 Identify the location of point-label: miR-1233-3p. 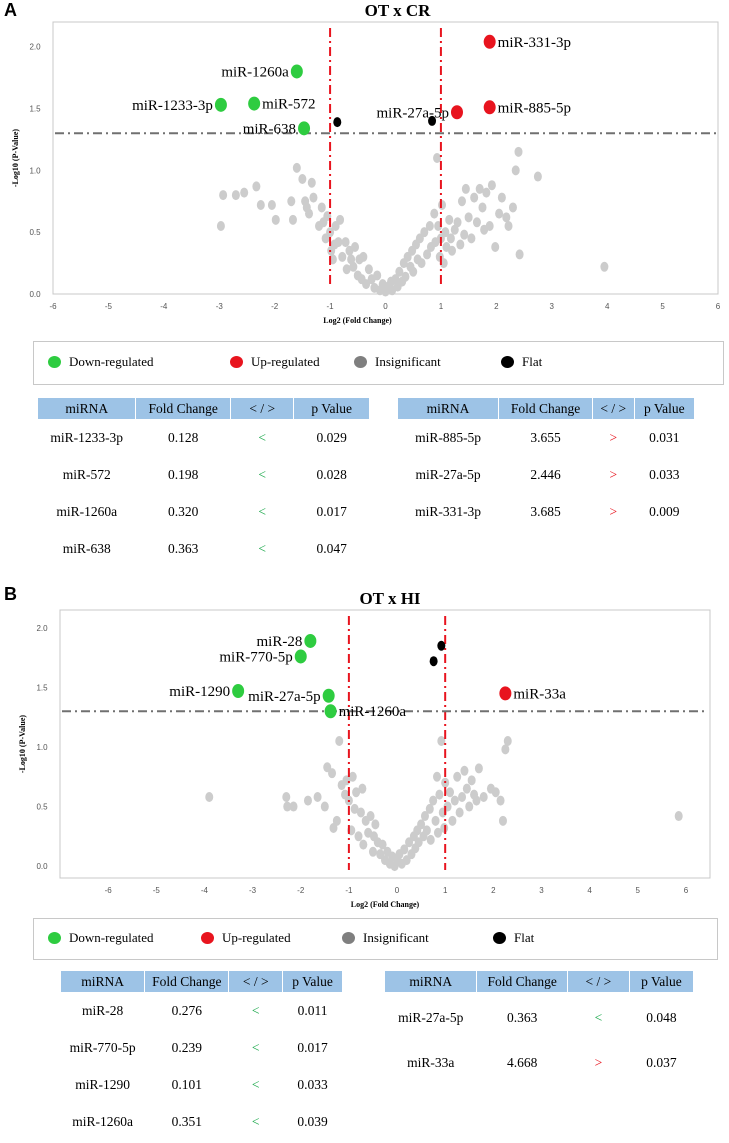
(172, 106).